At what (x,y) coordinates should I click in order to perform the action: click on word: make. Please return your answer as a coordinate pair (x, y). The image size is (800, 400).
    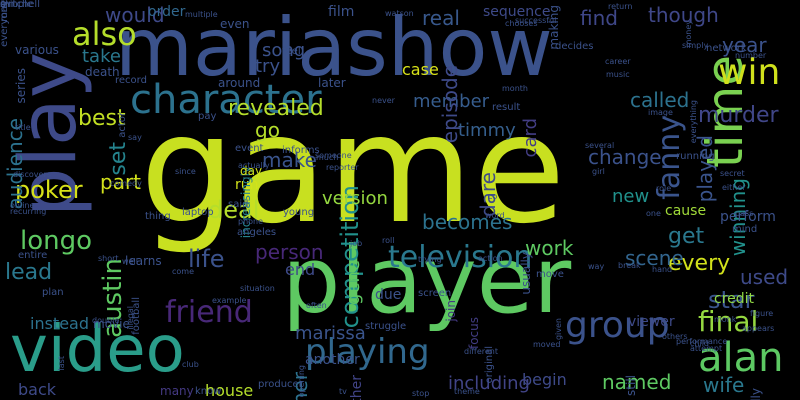
    Looking at the image, I should click on (289, 160).